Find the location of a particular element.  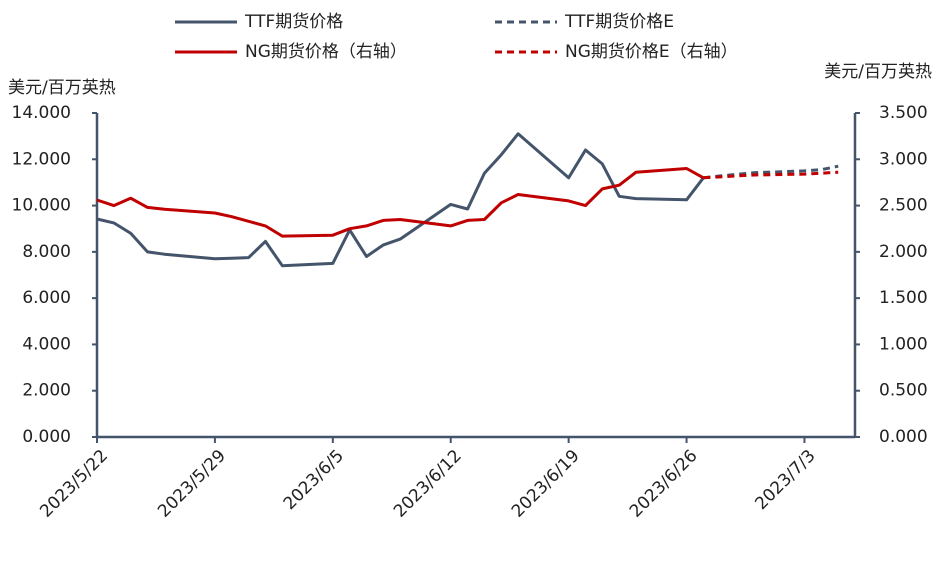

y-tick-label: 6.000 is located at coordinates (46, 298).